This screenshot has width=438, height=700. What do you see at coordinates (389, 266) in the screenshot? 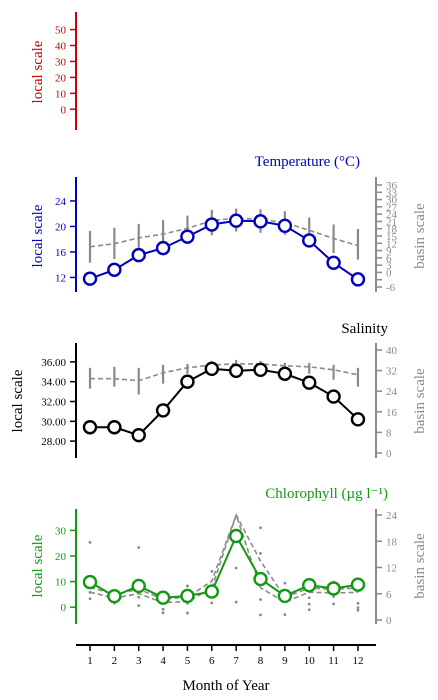
I see `right-tick-label: 3` at bounding box center [389, 266].